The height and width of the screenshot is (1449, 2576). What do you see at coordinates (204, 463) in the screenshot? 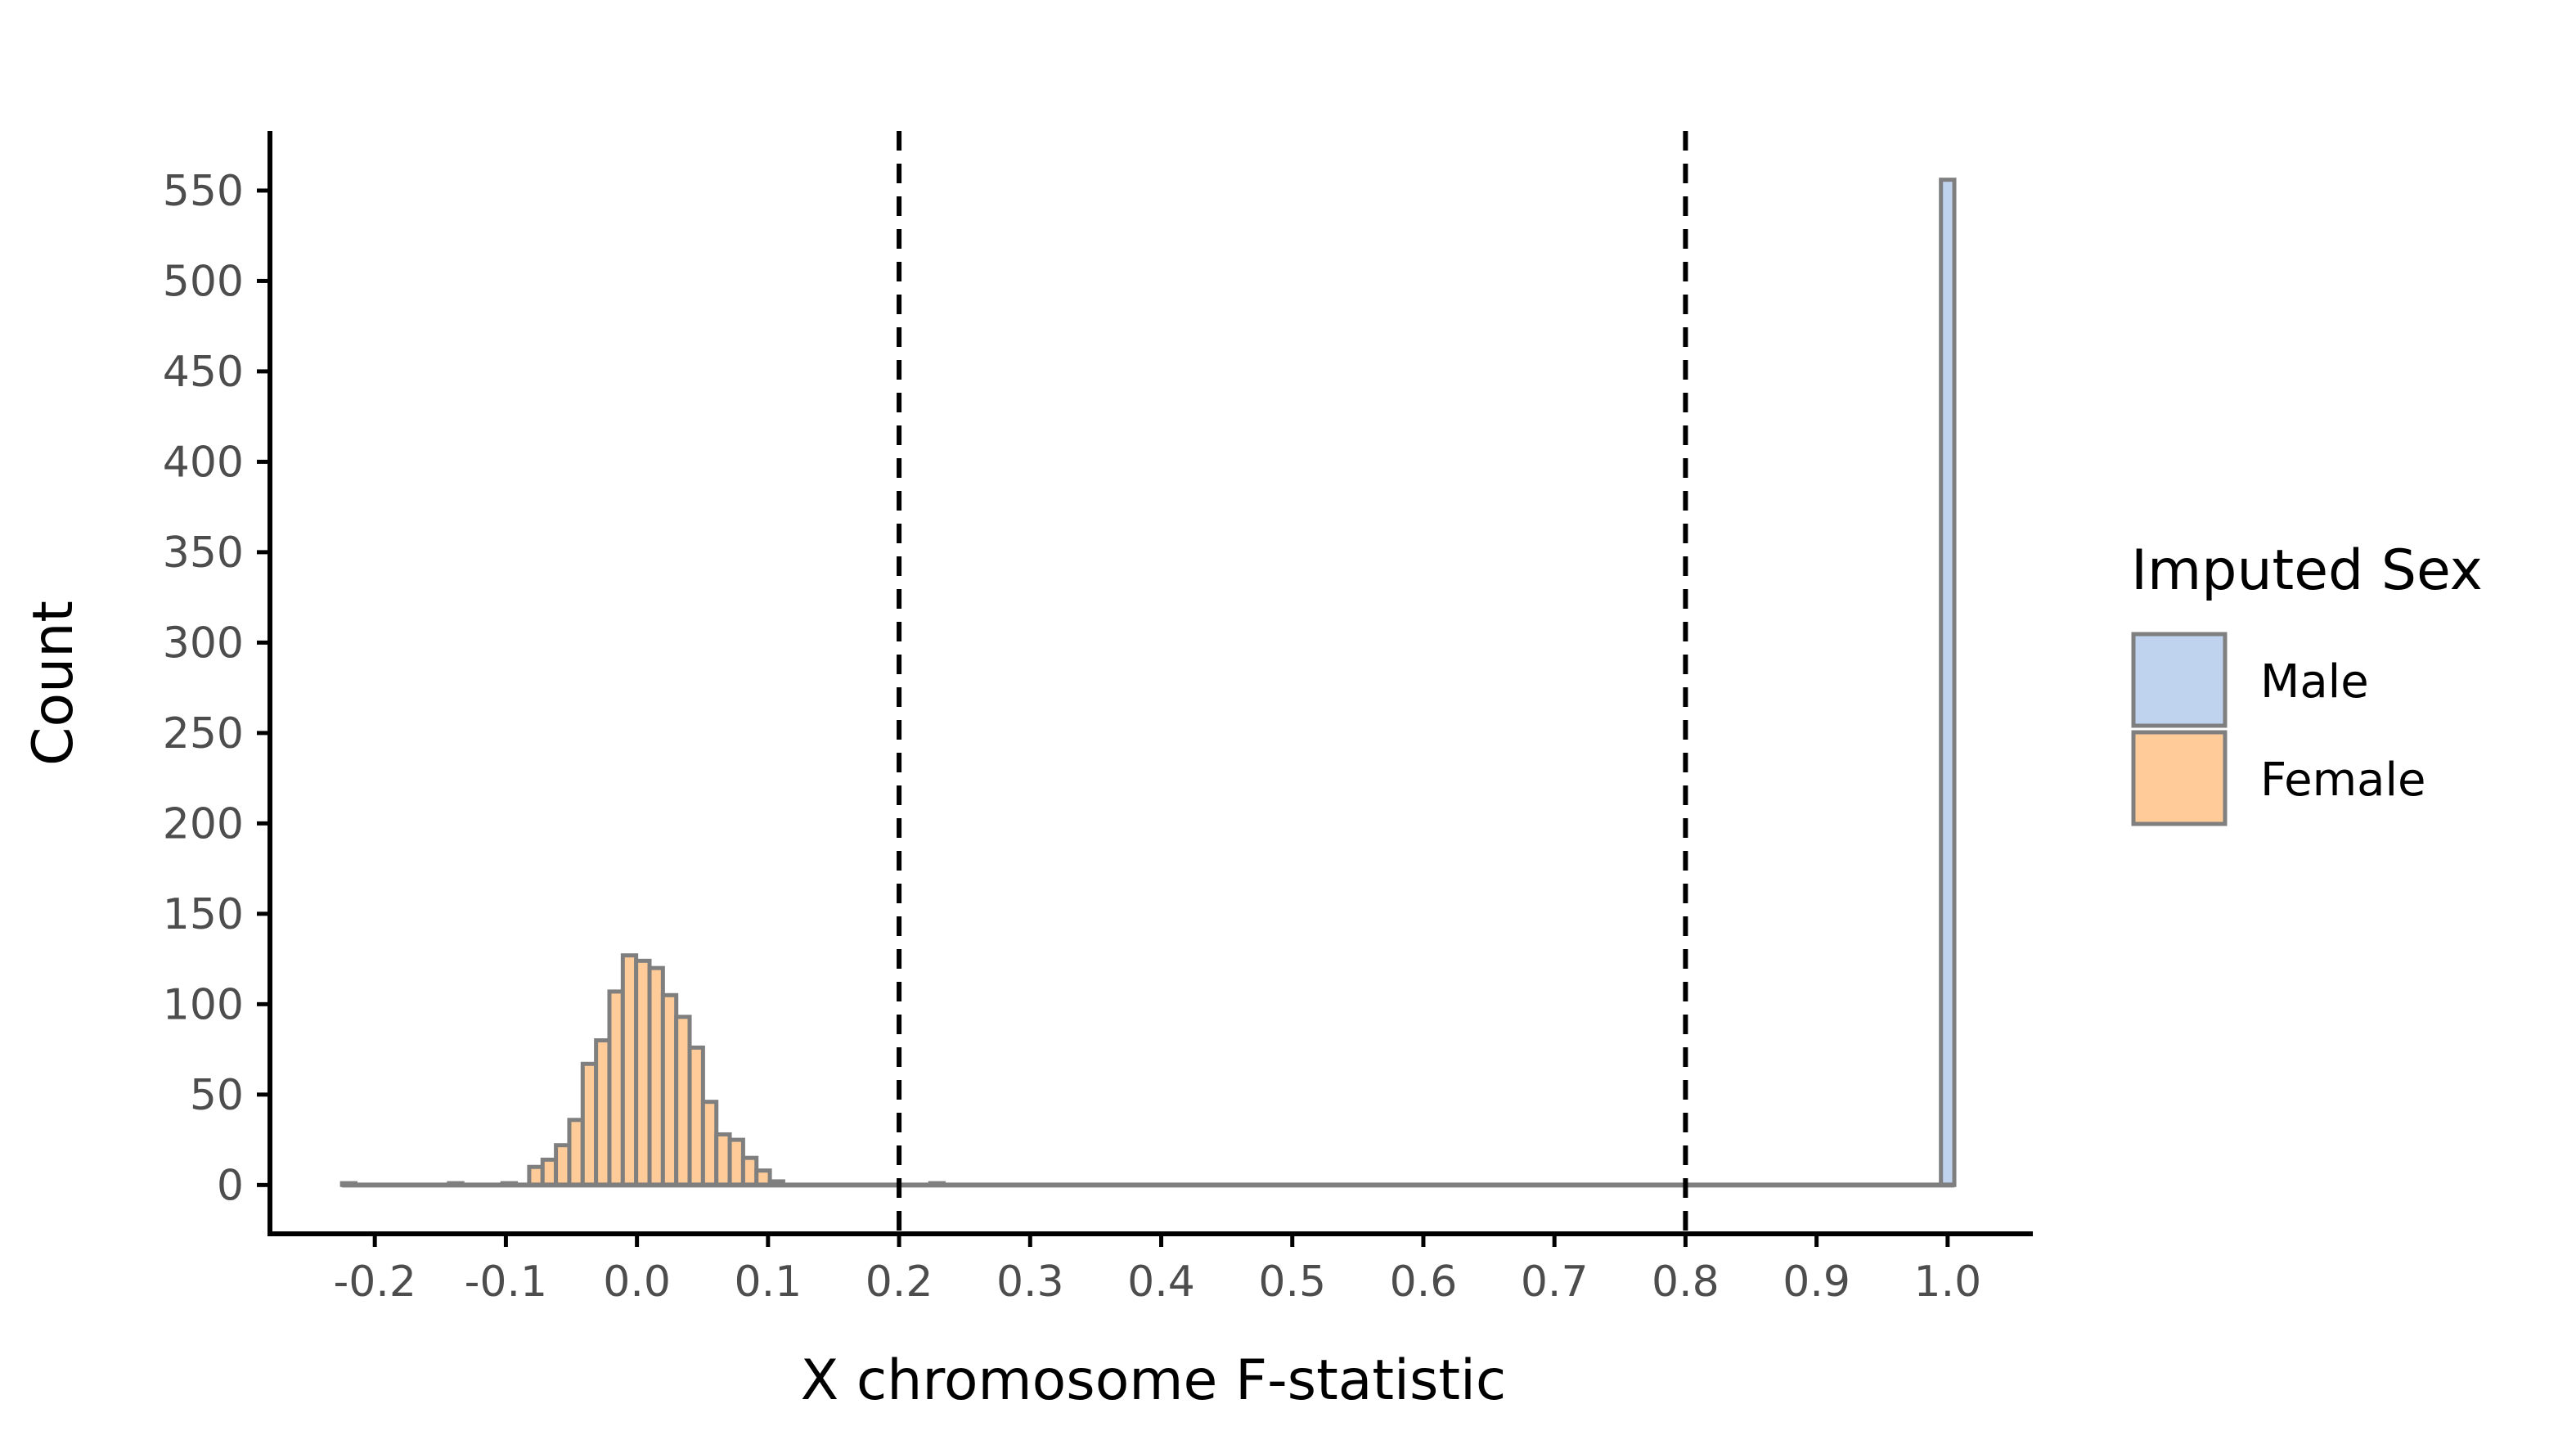
I see `y-tick-label: 400` at bounding box center [204, 463].